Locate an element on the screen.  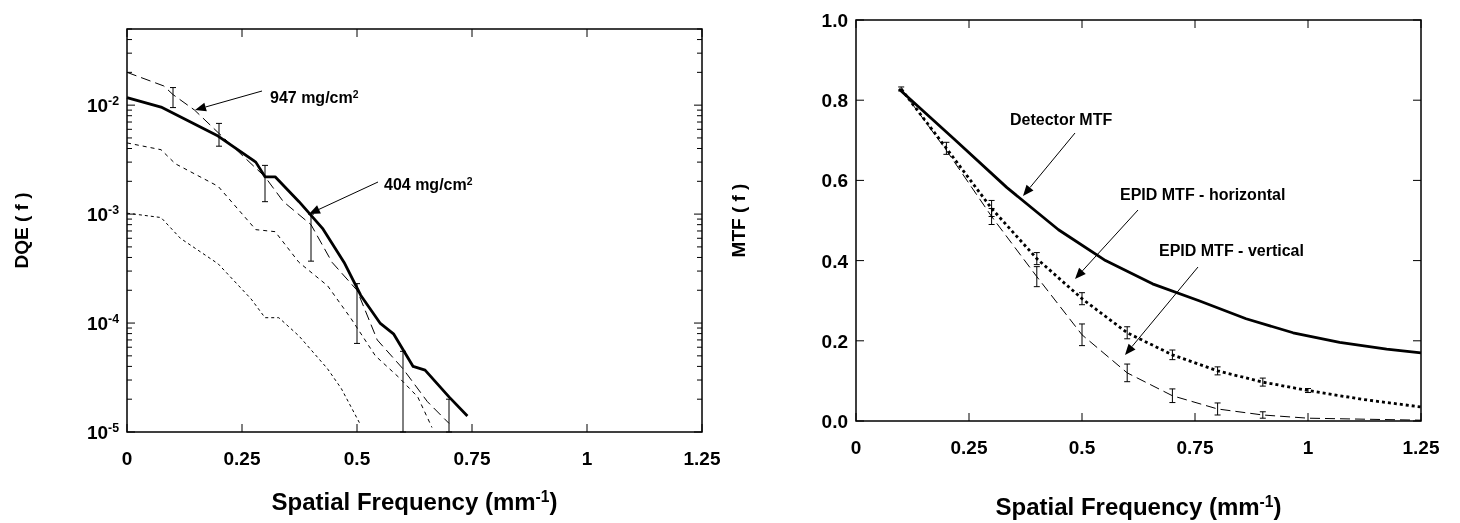
y-tick-label: 10$^{-3}$ is located at coordinates (103, 214).